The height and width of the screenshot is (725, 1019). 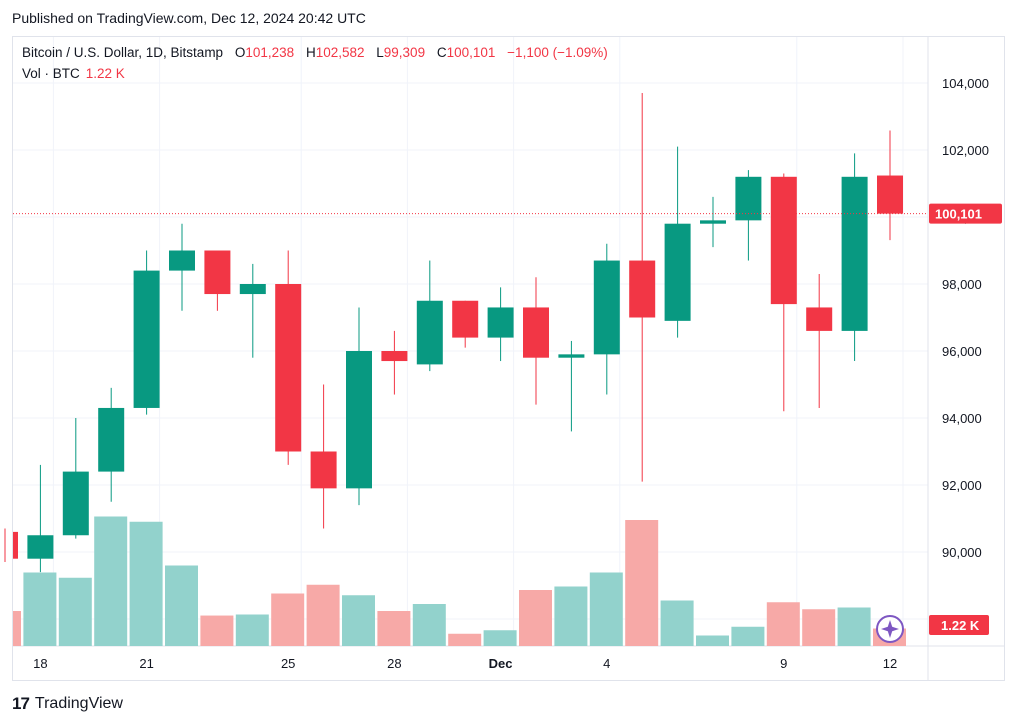 What do you see at coordinates (40, 663) in the screenshot?
I see `x-tick-label: 18` at bounding box center [40, 663].